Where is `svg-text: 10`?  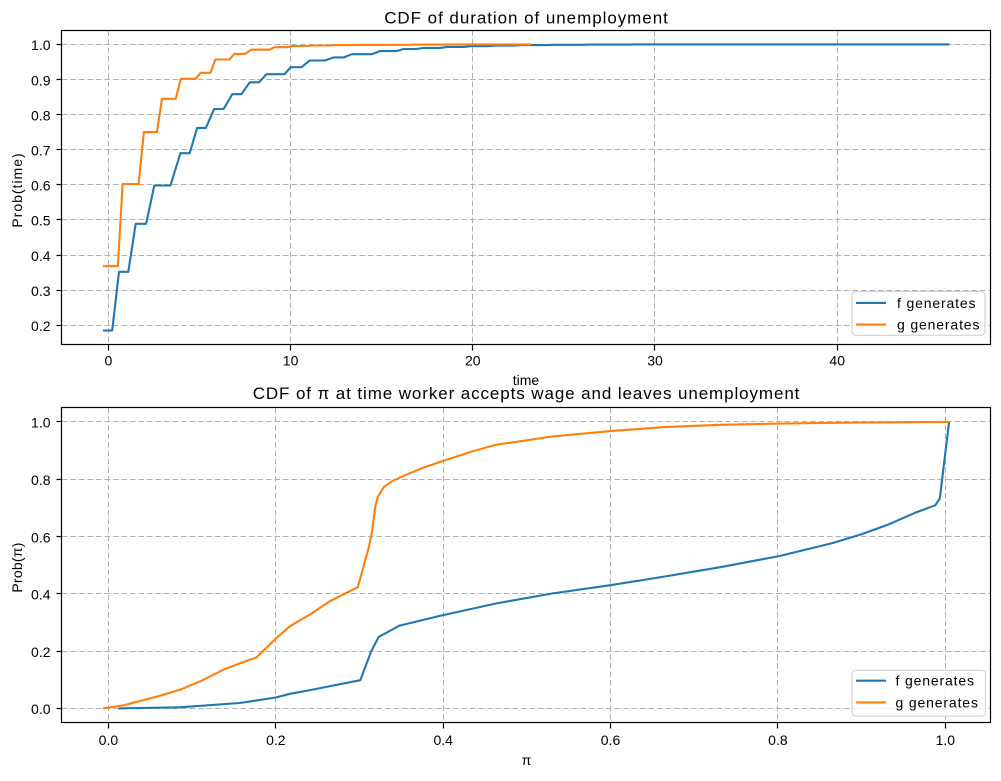
svg-text: 10 is located at coordinates (291, 361).